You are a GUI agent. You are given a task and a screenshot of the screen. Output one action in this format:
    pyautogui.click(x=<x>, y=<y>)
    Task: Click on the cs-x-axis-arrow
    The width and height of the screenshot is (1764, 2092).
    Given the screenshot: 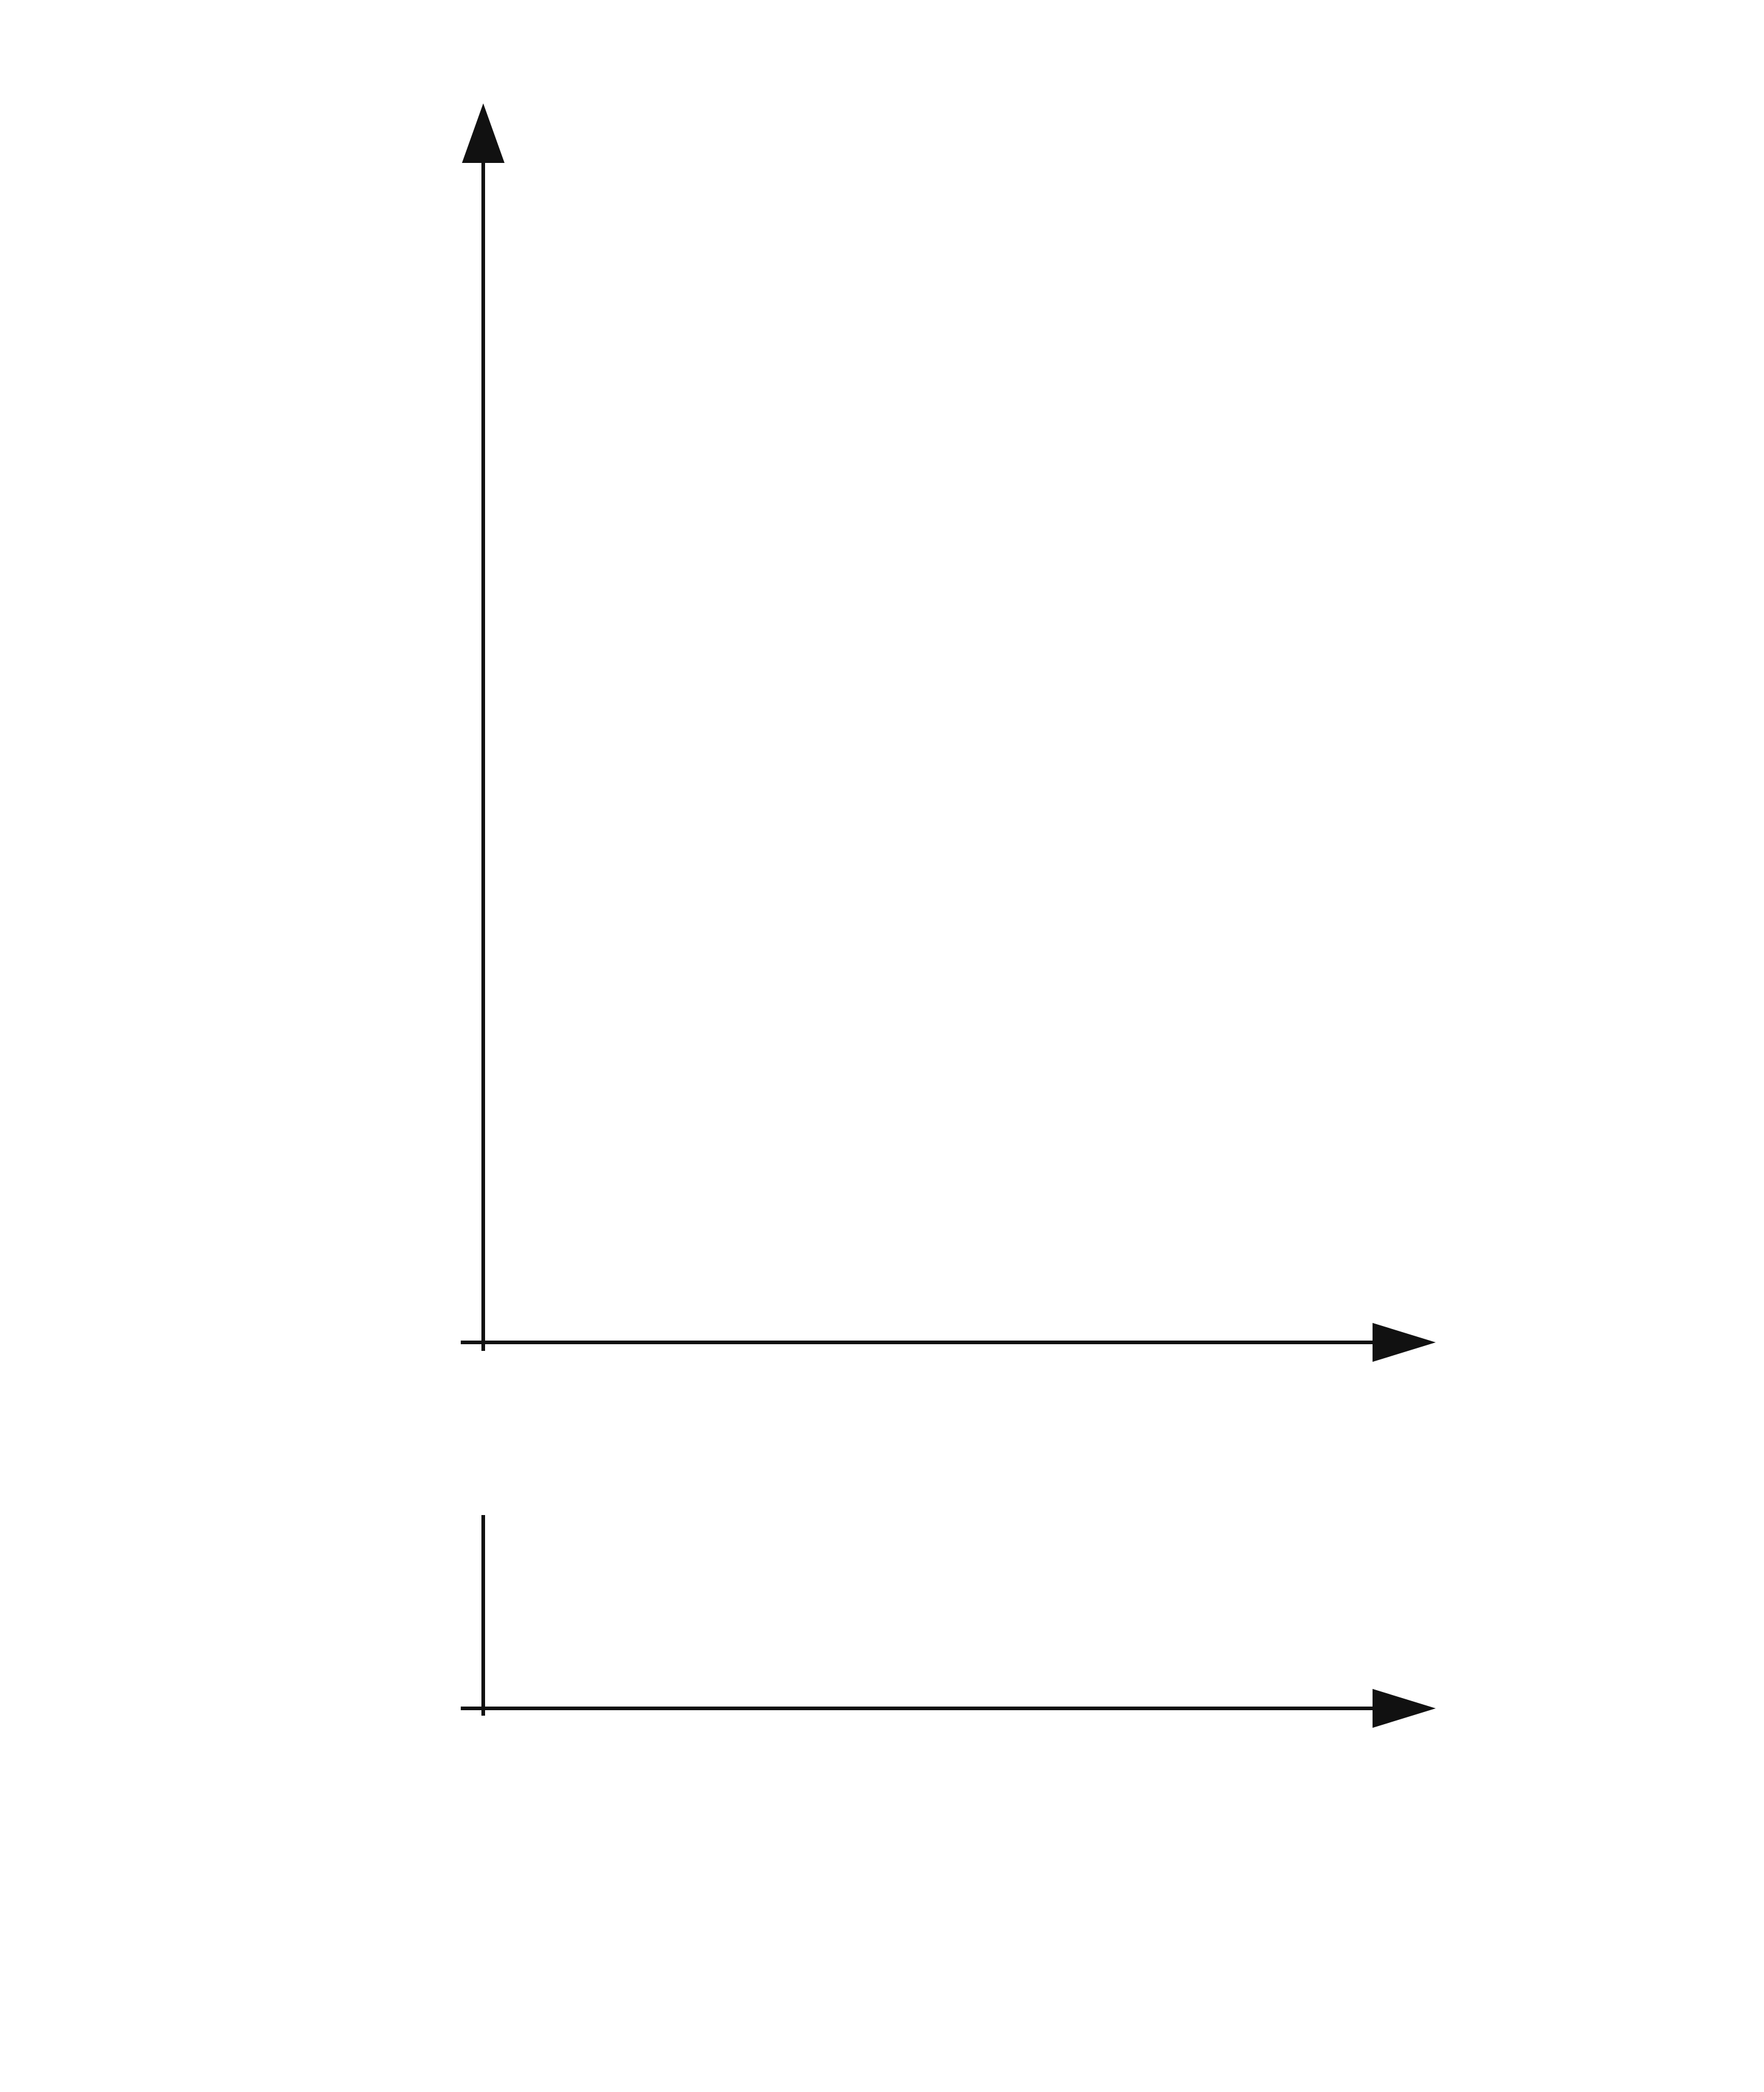 What is the action you would take?
    pyautogui.click(x=1404, y=1709)
    